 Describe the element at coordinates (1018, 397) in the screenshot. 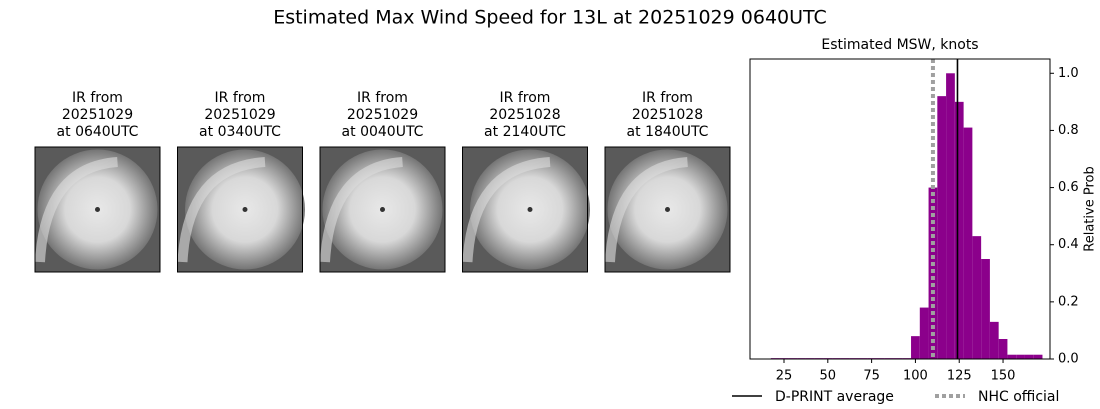

I see `legend-label: NHC official` at that location.